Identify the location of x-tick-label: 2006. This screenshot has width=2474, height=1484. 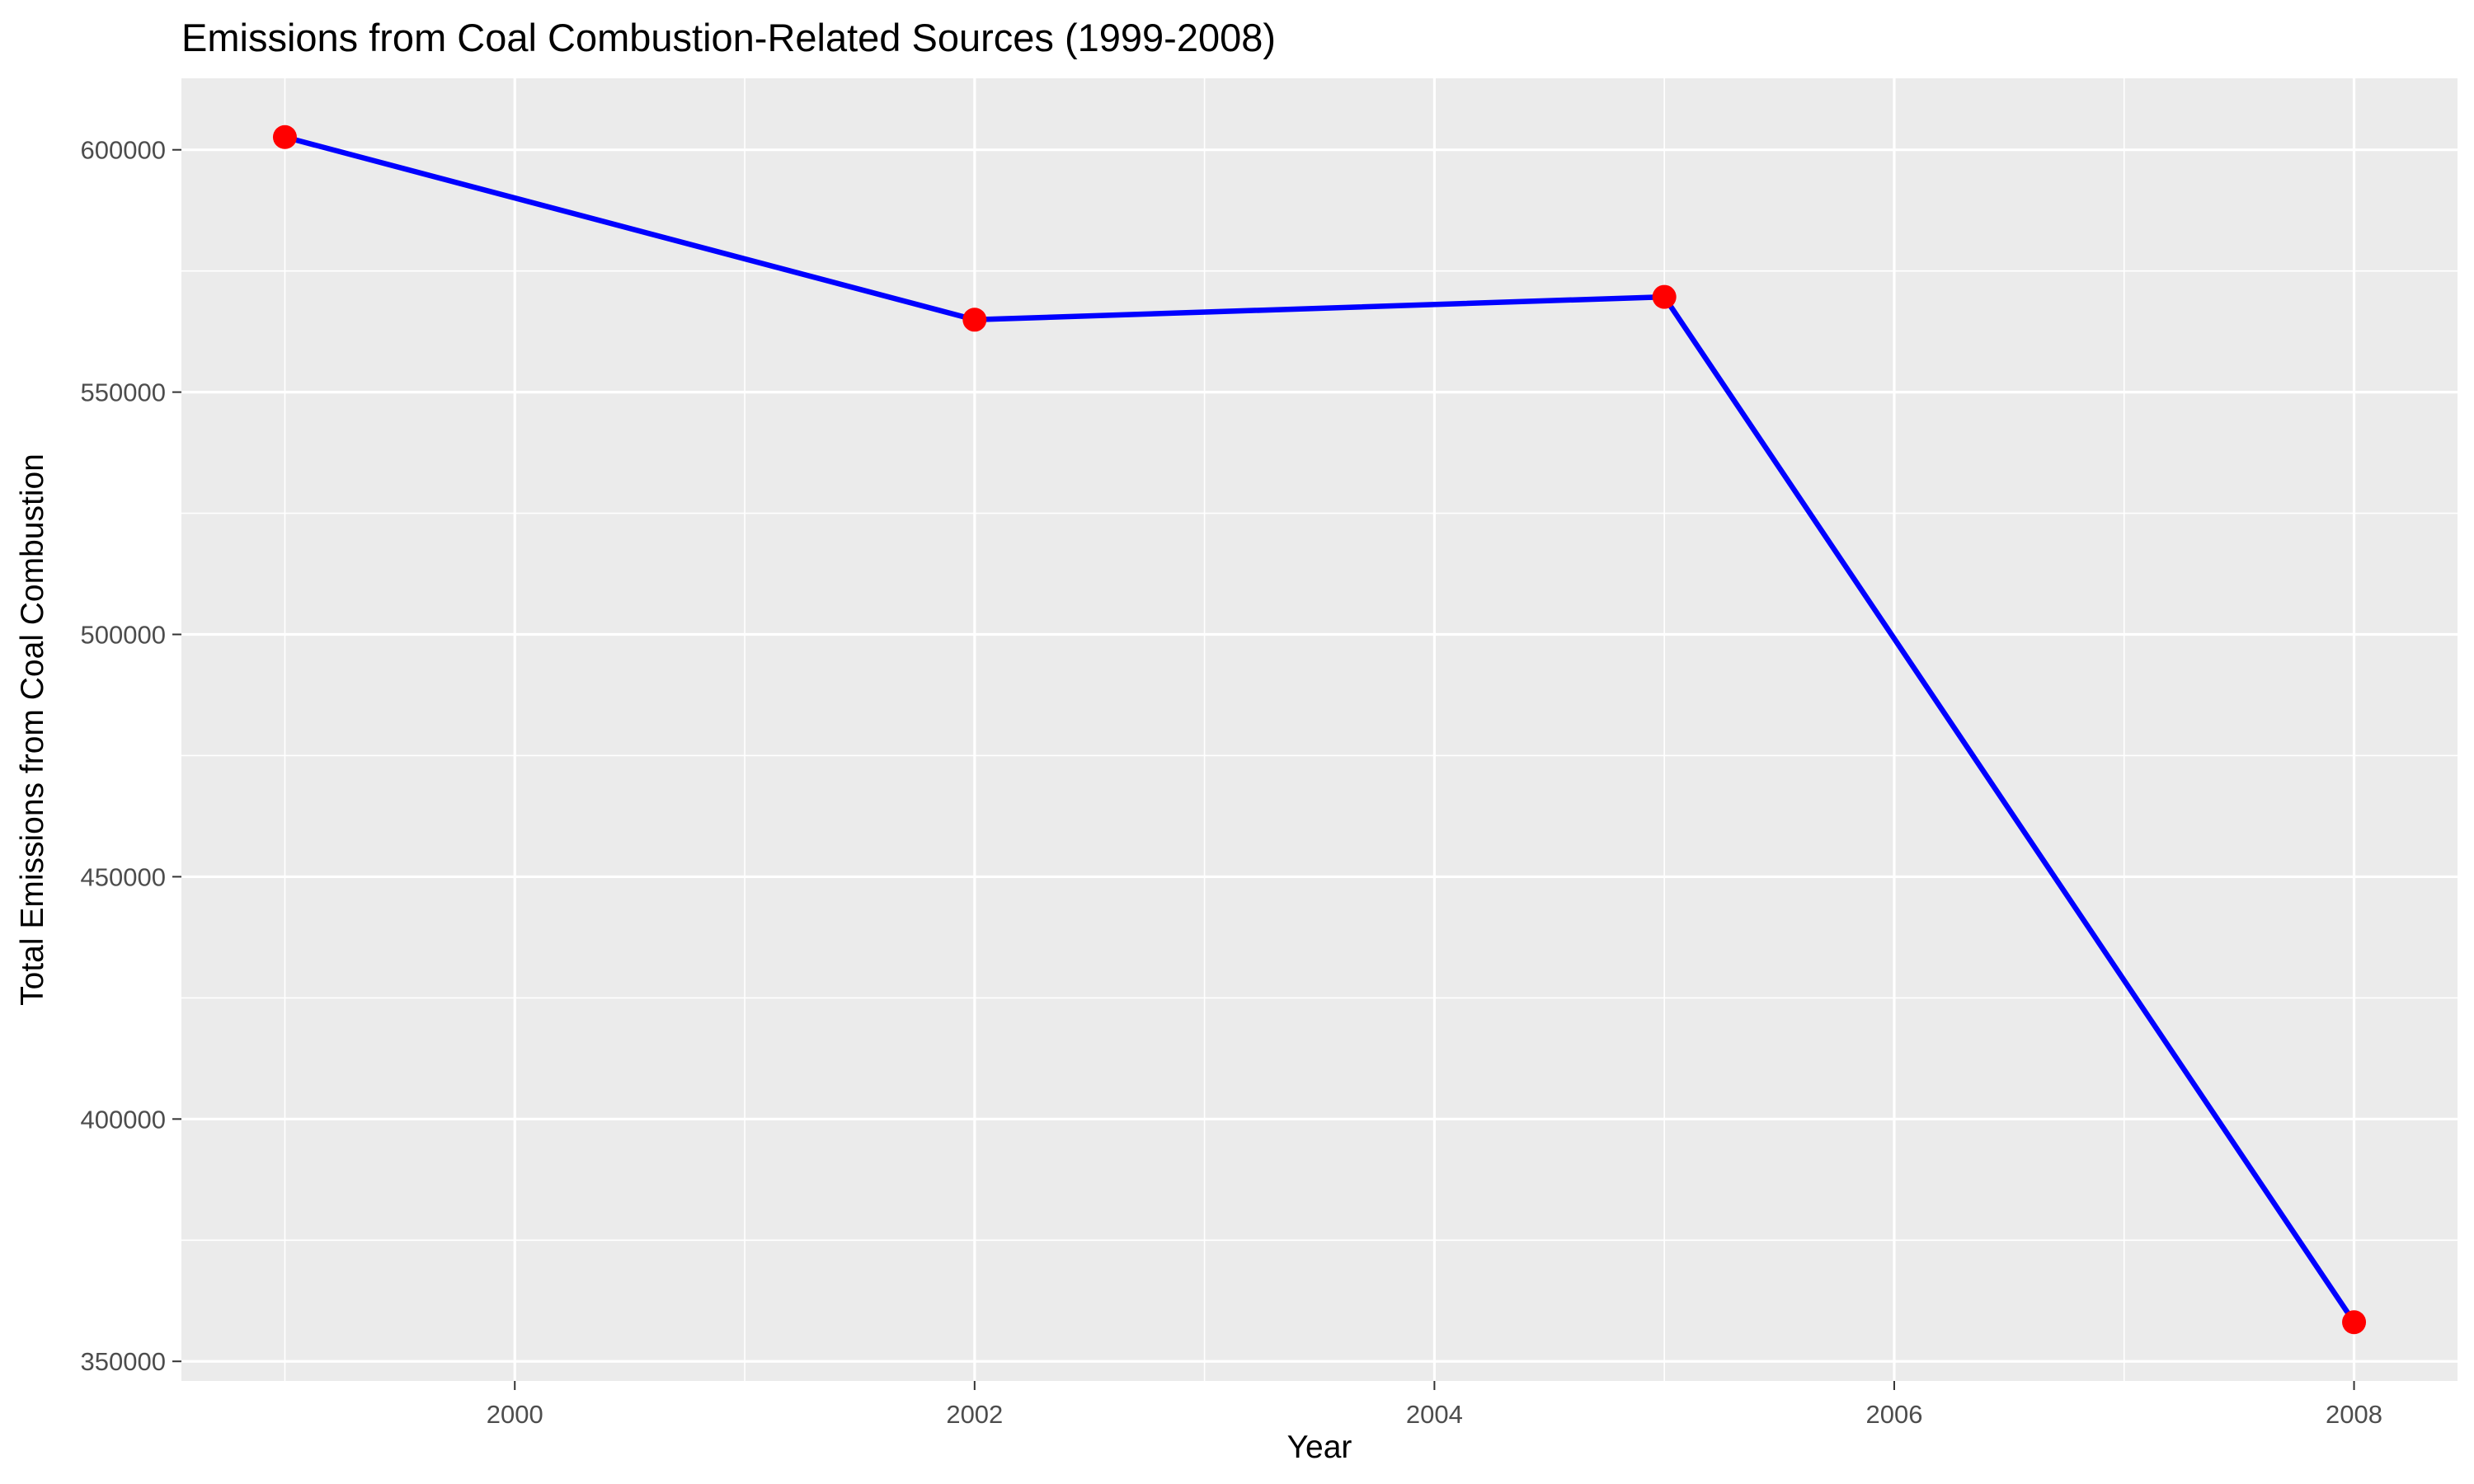
(1893, 1414).